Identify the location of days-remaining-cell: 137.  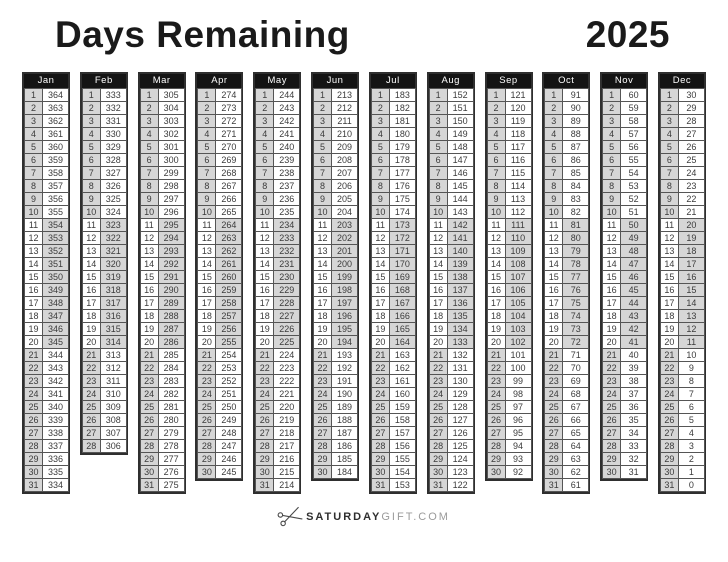
(460, 290).